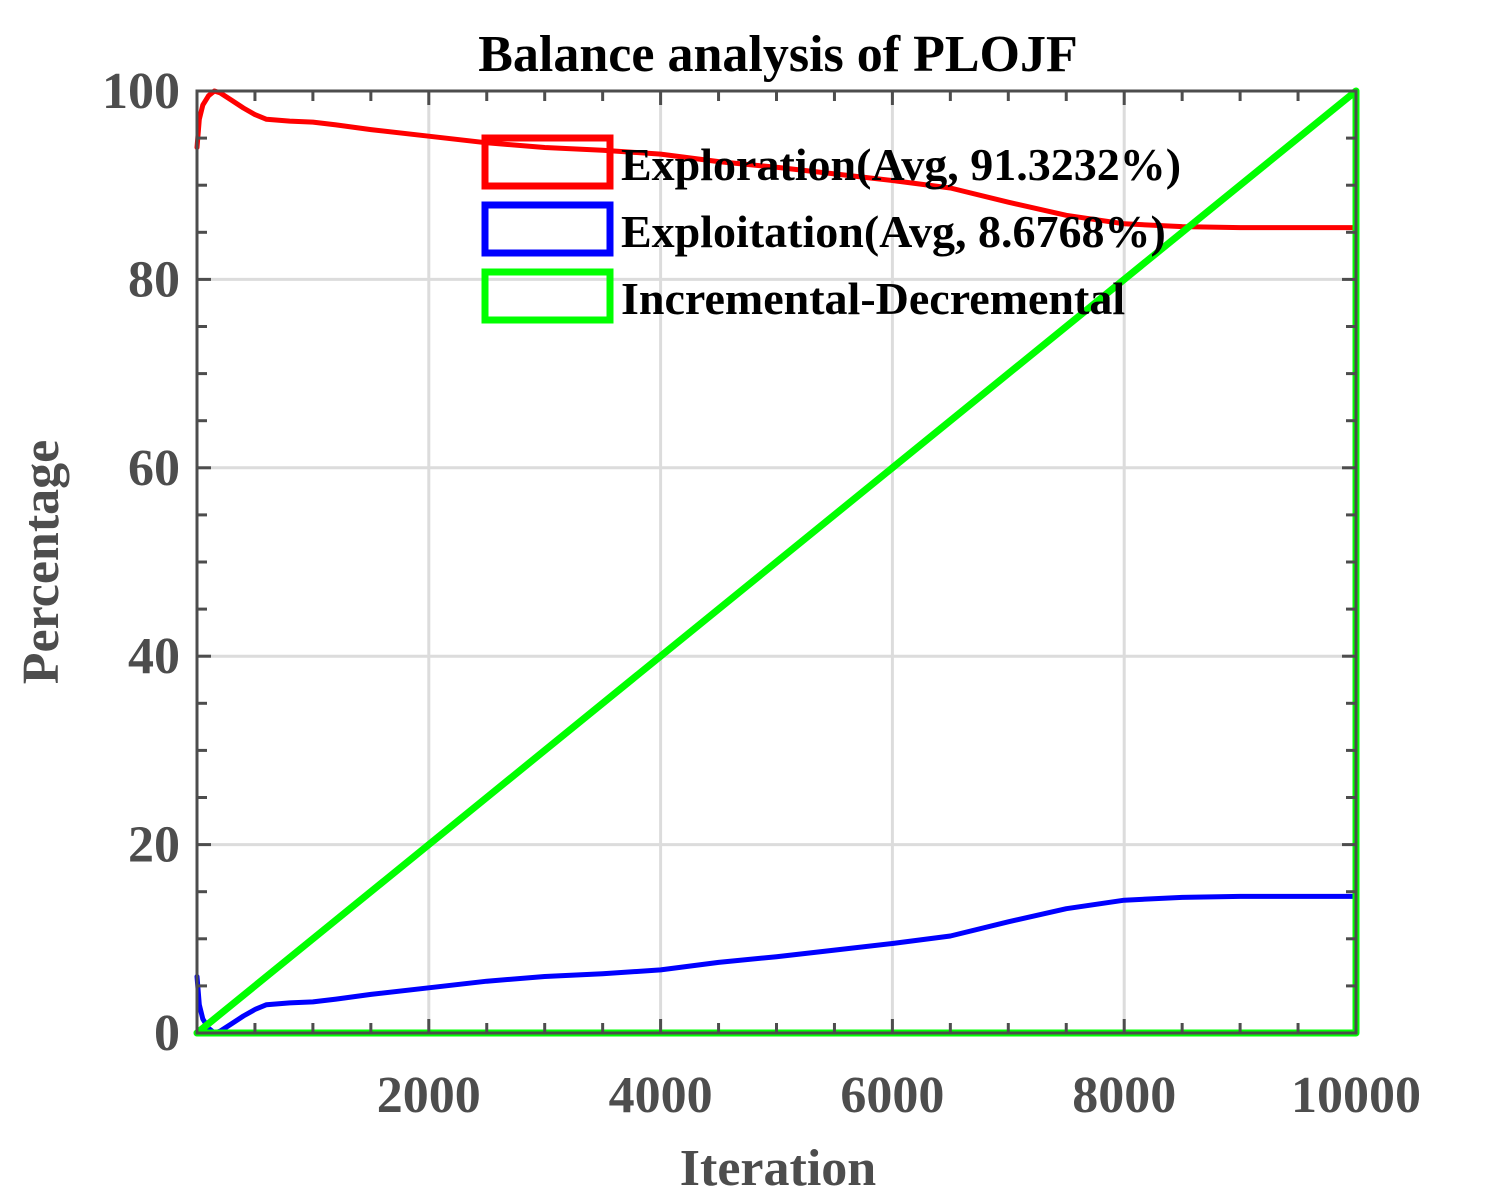 This screenshot has height=1200, width=1500. What do you see at coordinates (661, 1095) in the screenshot?
I see `x-tick-label: 4000` at bounding box center [661, 1095].